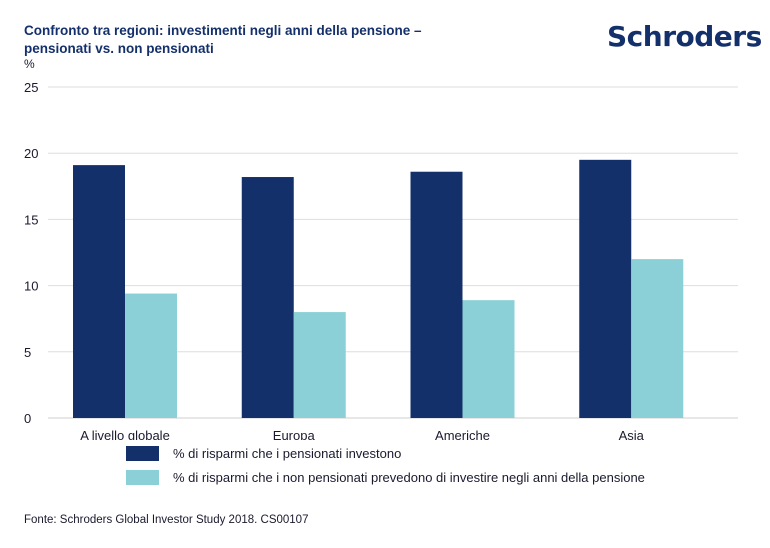  What do you see at coordinates (684, 36) in the screenshot?
I see `schroders-logo: Schroders` at bounding box center [684, 36].